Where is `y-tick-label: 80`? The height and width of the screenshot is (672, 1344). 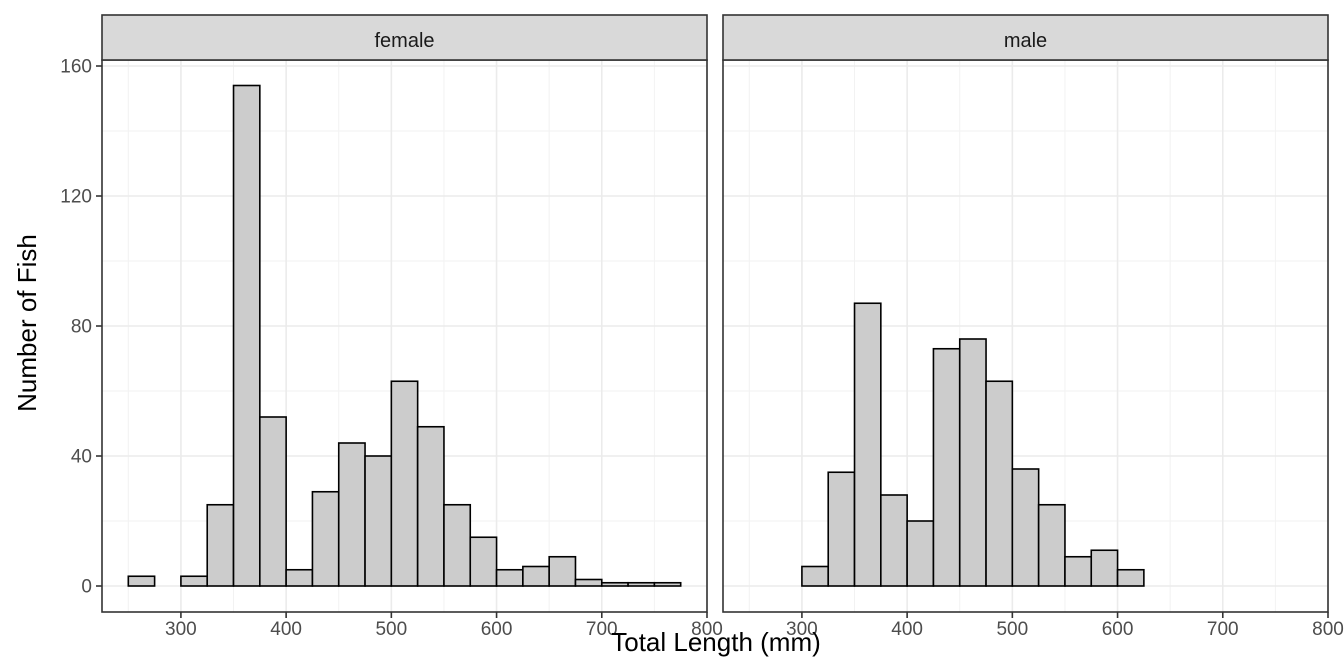 y-tick-label: 80 is located at coordinates (81, 327).